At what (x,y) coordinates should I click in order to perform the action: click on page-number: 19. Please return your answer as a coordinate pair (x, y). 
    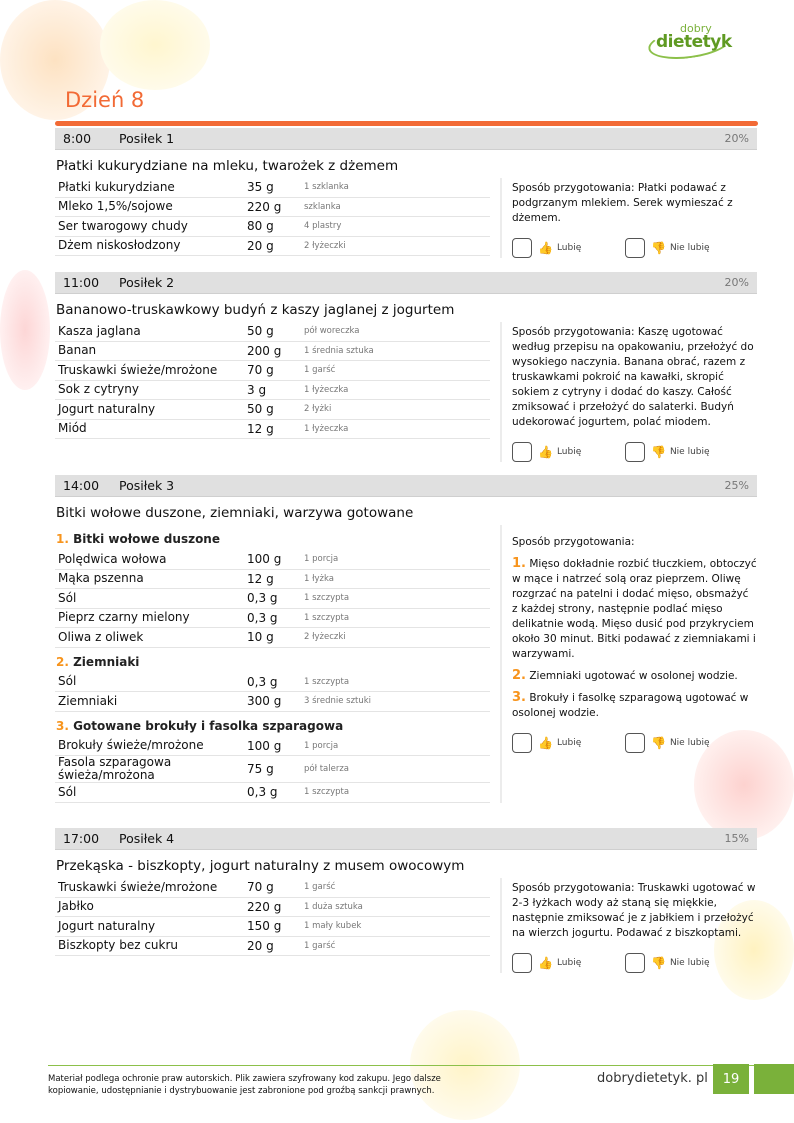
    Looking at the image, I should click on (731, 1079).